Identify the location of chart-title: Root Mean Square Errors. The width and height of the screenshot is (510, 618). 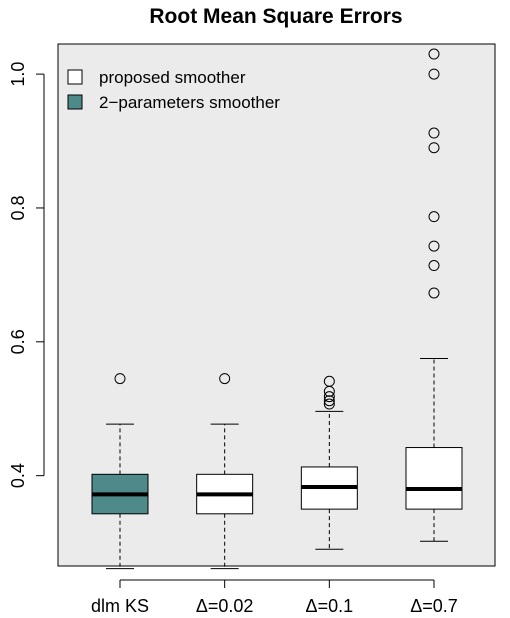
(275, 16).